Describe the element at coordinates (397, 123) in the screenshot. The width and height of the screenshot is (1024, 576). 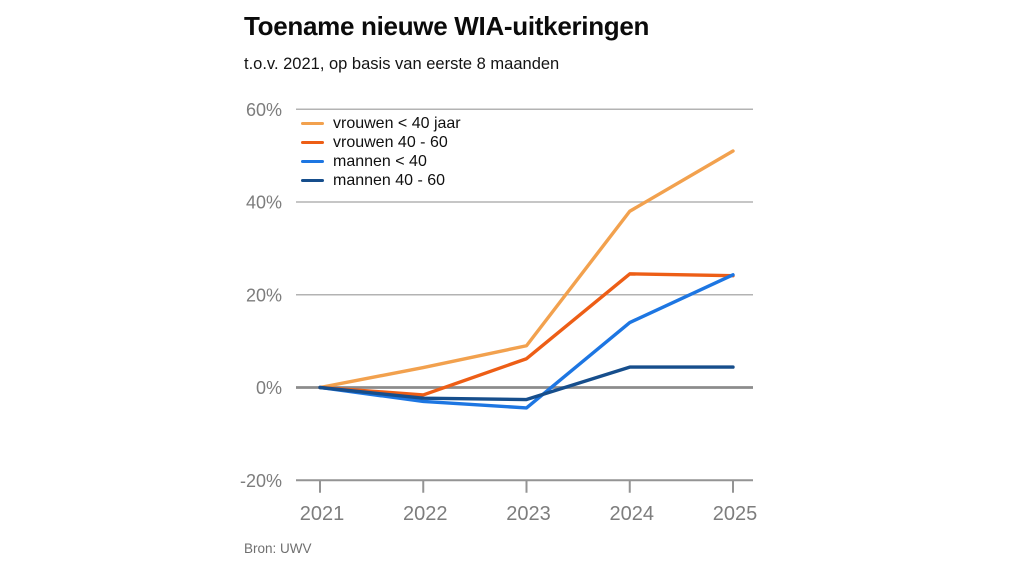
I see `legend-label: vrouwen < 40 jaar` at that location.